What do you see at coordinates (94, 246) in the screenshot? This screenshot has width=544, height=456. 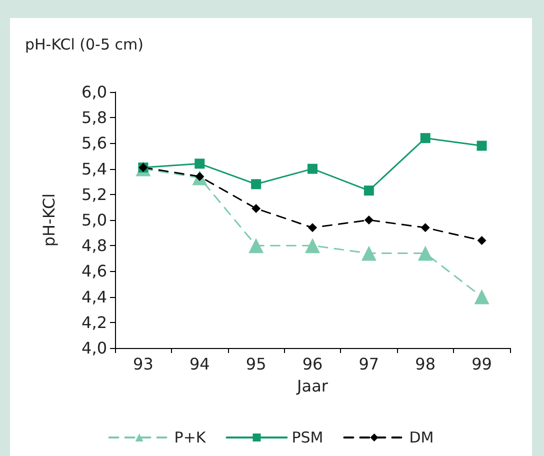 I see `y-tick-label: 4,8` at bounding box center [94, 246].